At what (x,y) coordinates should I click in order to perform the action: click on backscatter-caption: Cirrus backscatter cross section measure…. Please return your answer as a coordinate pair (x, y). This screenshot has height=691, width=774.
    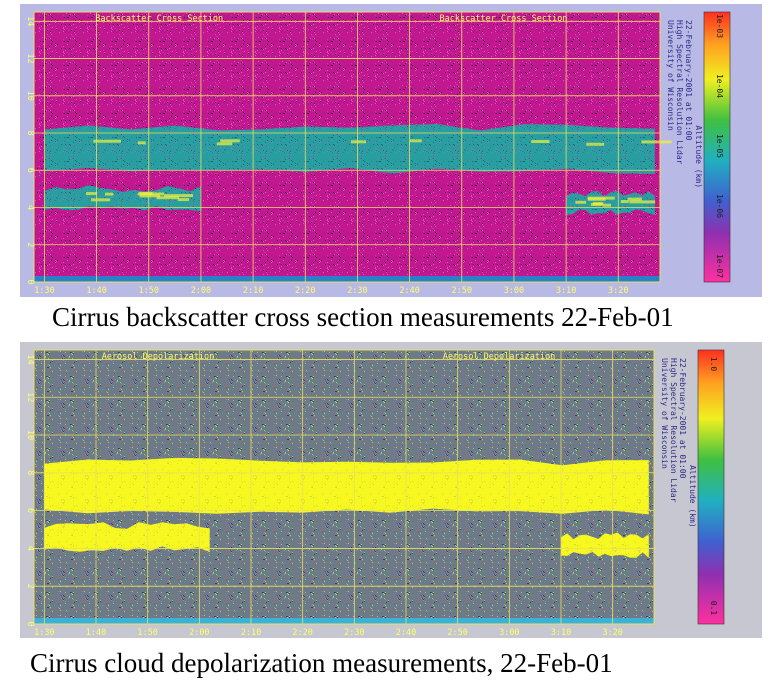
    Looking at the image, I should click on (363, 317).